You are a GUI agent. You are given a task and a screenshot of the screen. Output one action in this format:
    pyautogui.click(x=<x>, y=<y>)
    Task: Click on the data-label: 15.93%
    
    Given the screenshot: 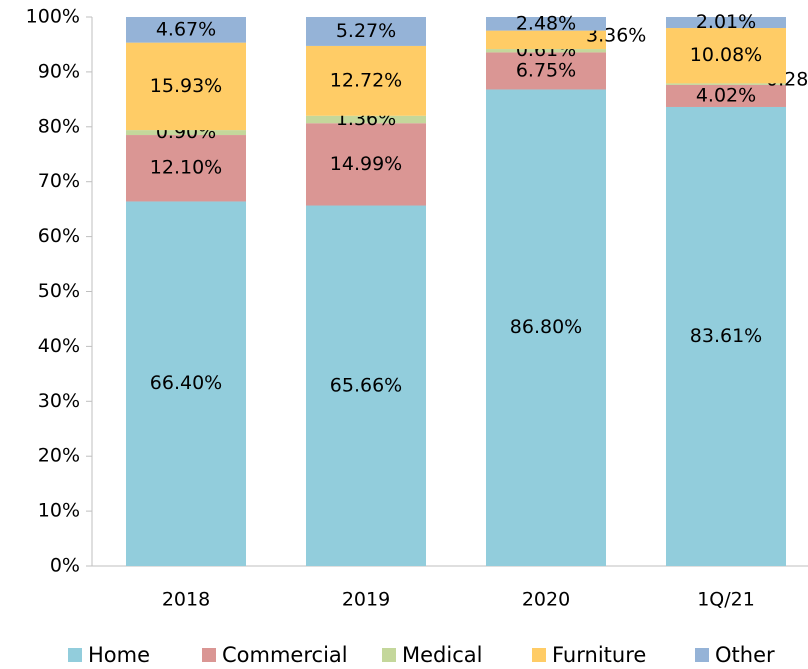 What is the action you would take?
    pyautogui.click(x=186, y=86)
    